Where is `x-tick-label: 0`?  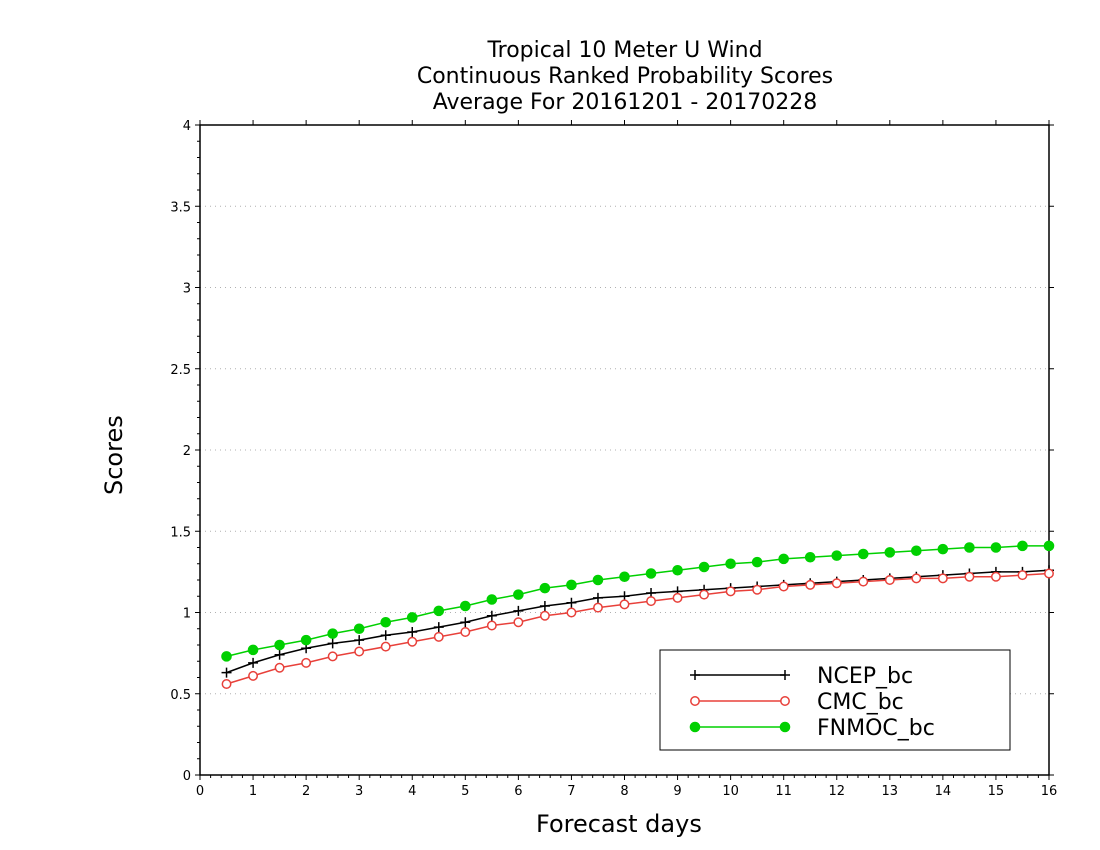 x-tick-label: 0 is located at coordinates (200, 791).